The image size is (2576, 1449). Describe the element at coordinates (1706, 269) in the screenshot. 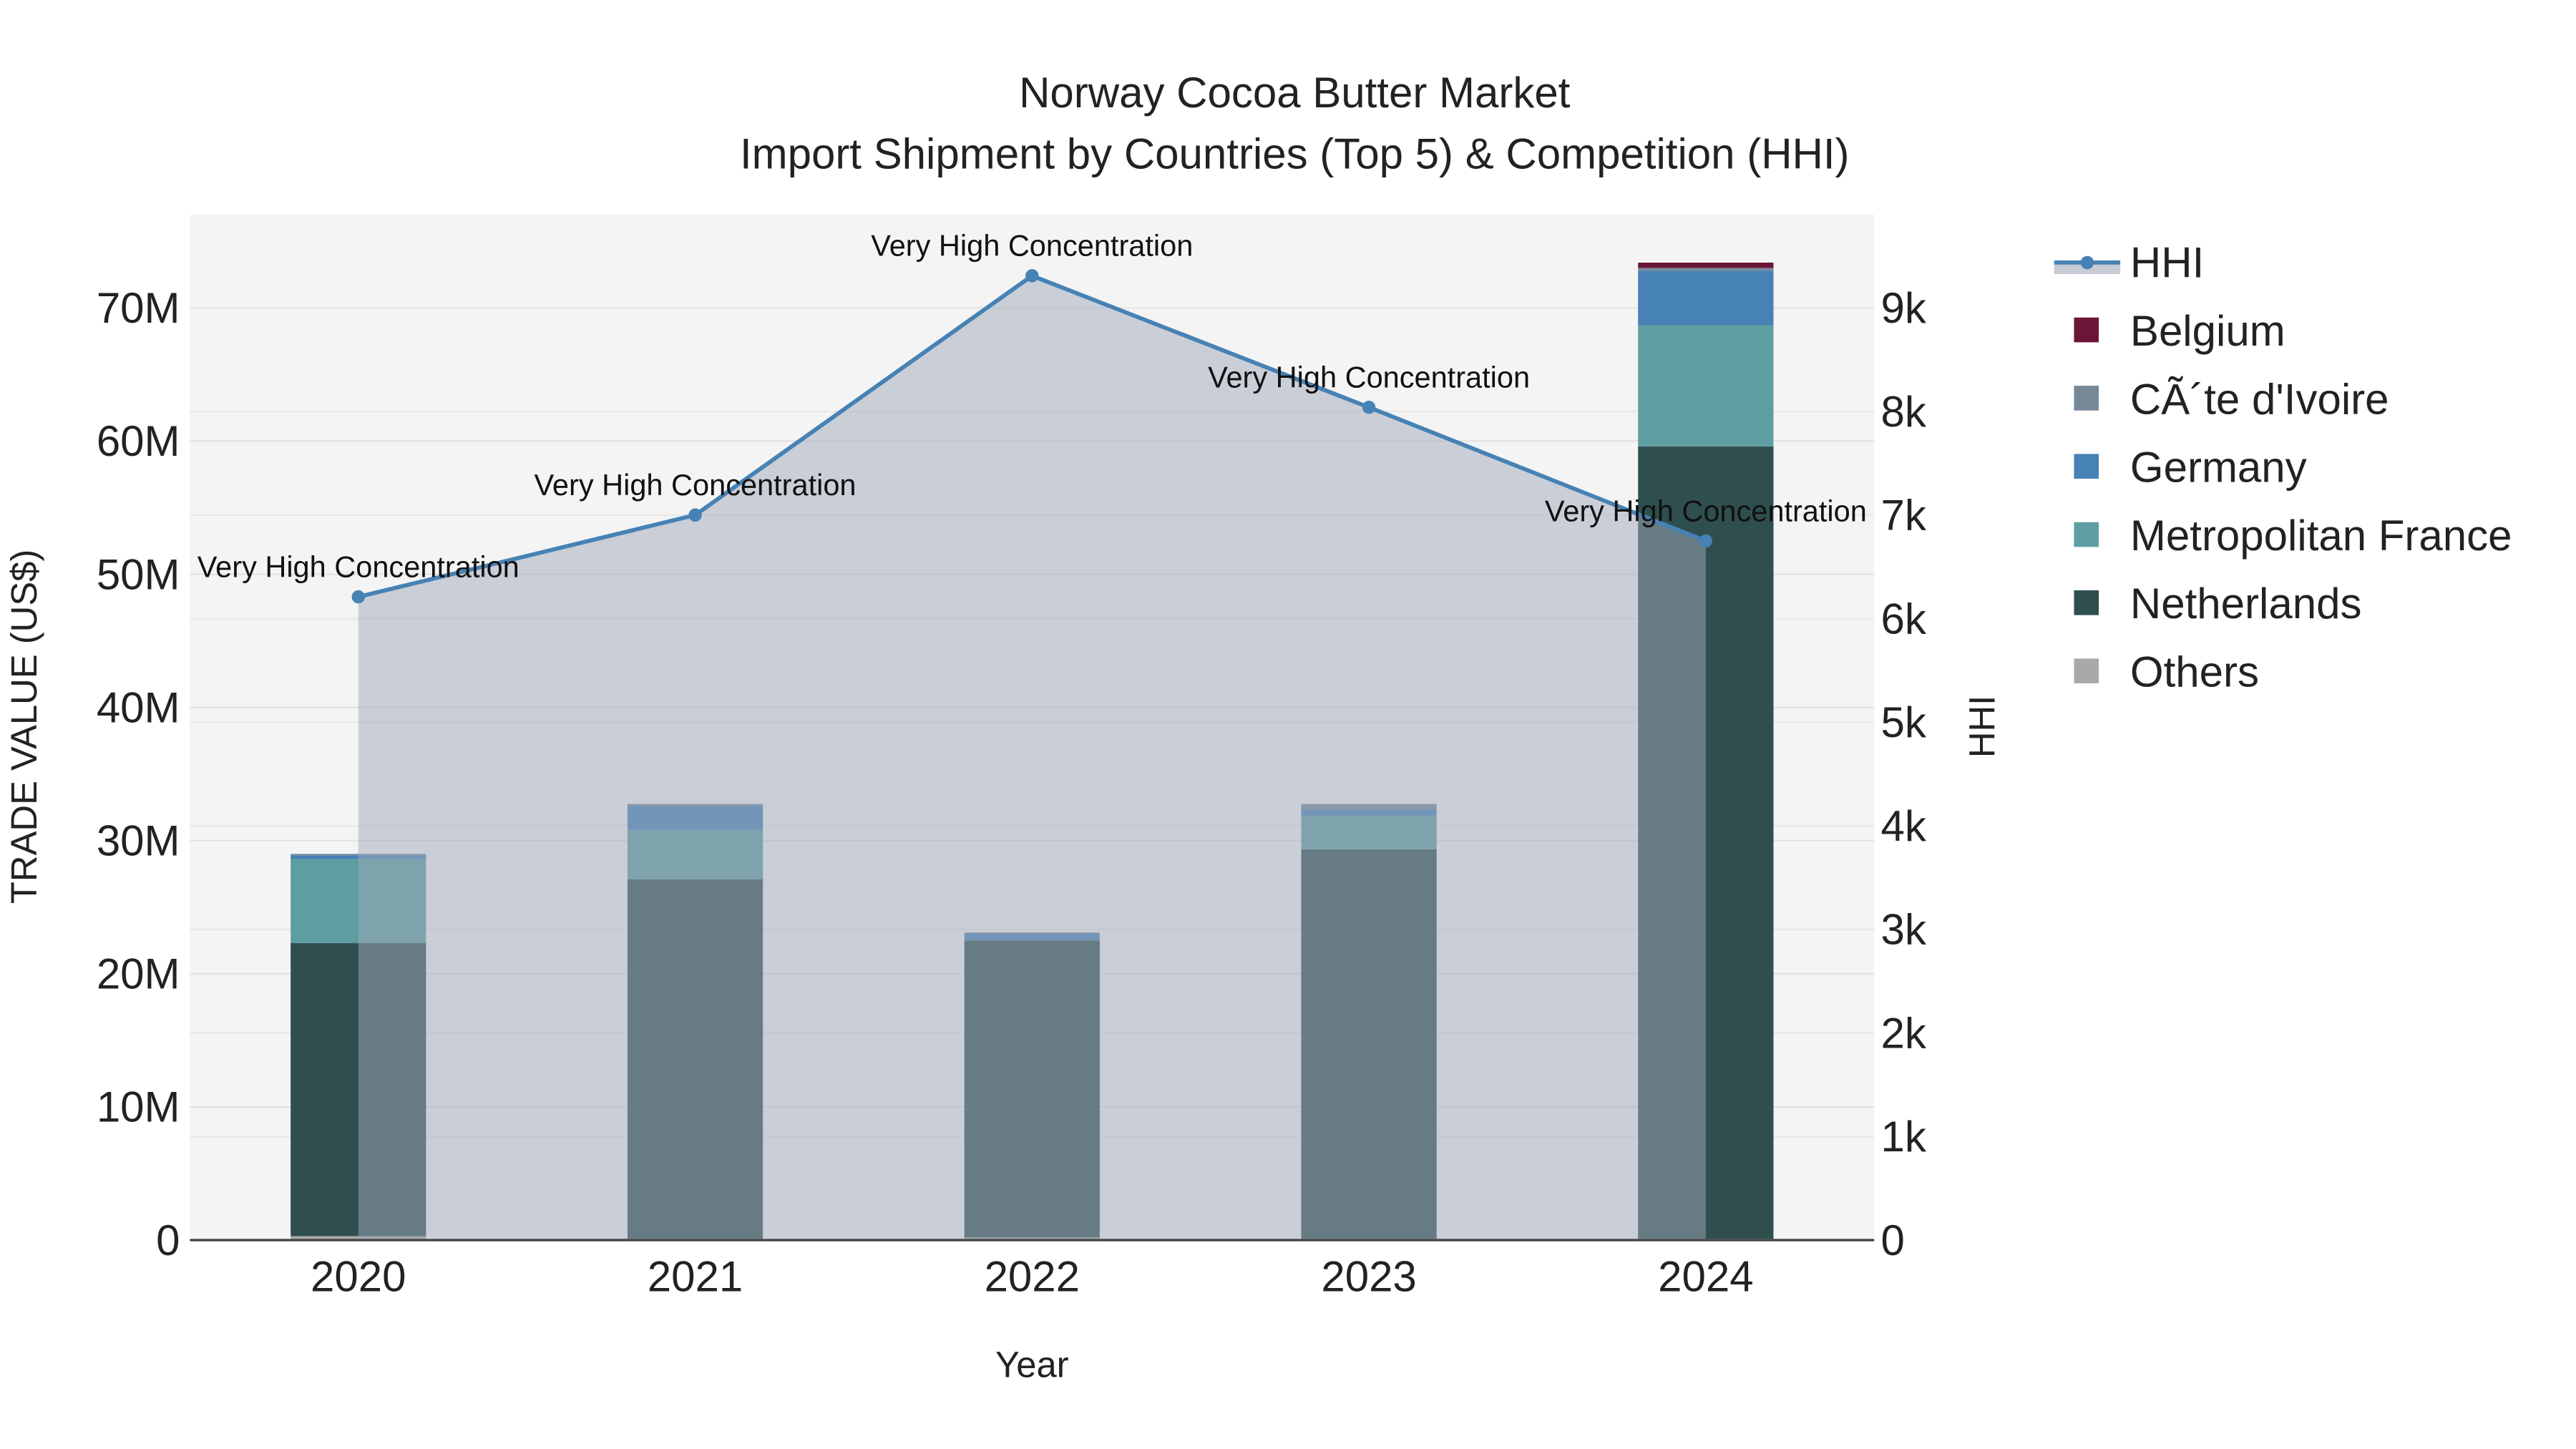

I see `bar-c-te-d-ivoire` at that location.